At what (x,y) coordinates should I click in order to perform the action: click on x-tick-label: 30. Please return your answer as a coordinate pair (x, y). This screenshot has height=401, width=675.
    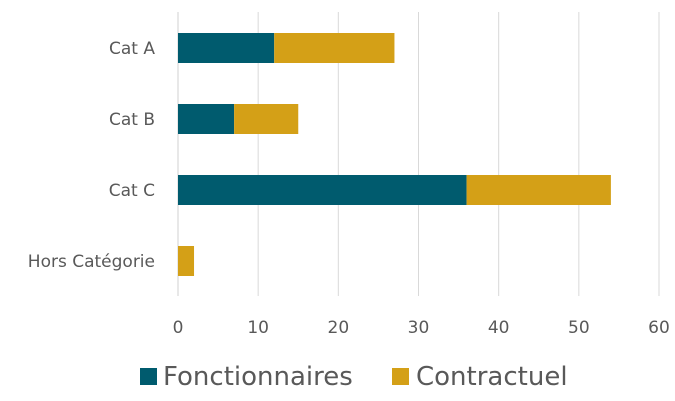
    Looking at the image, I should click on (419, 328).